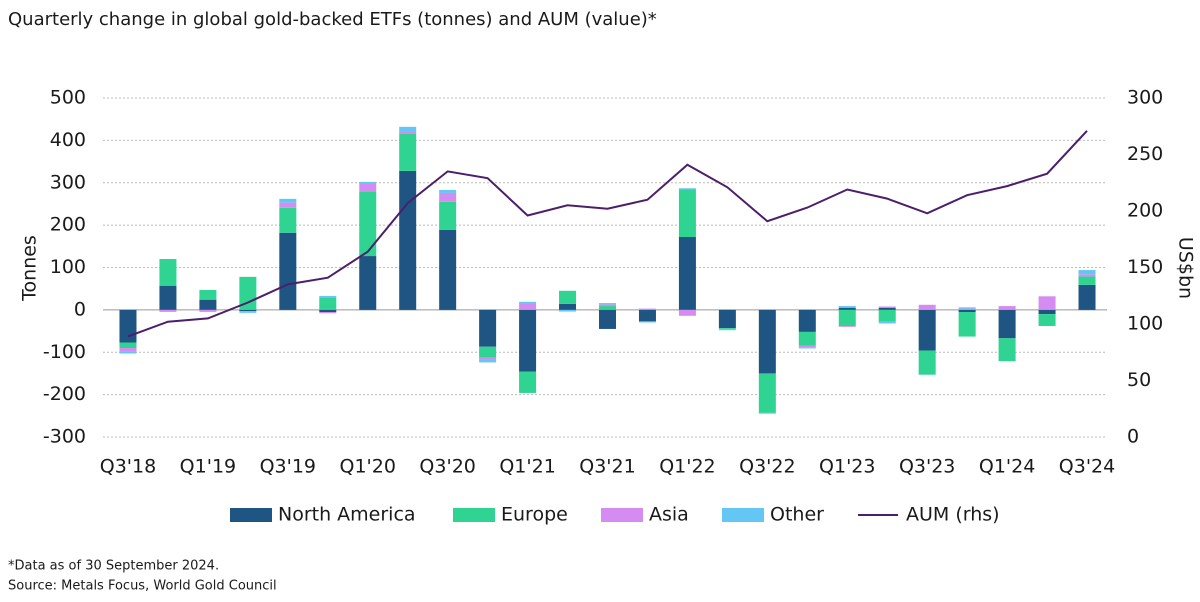 This screenshot has width=1200, height=602. What do you see at coordinates (534, 515) in the screenshot?
I see `legend-label: Europe` at bounding box center [534, 515].